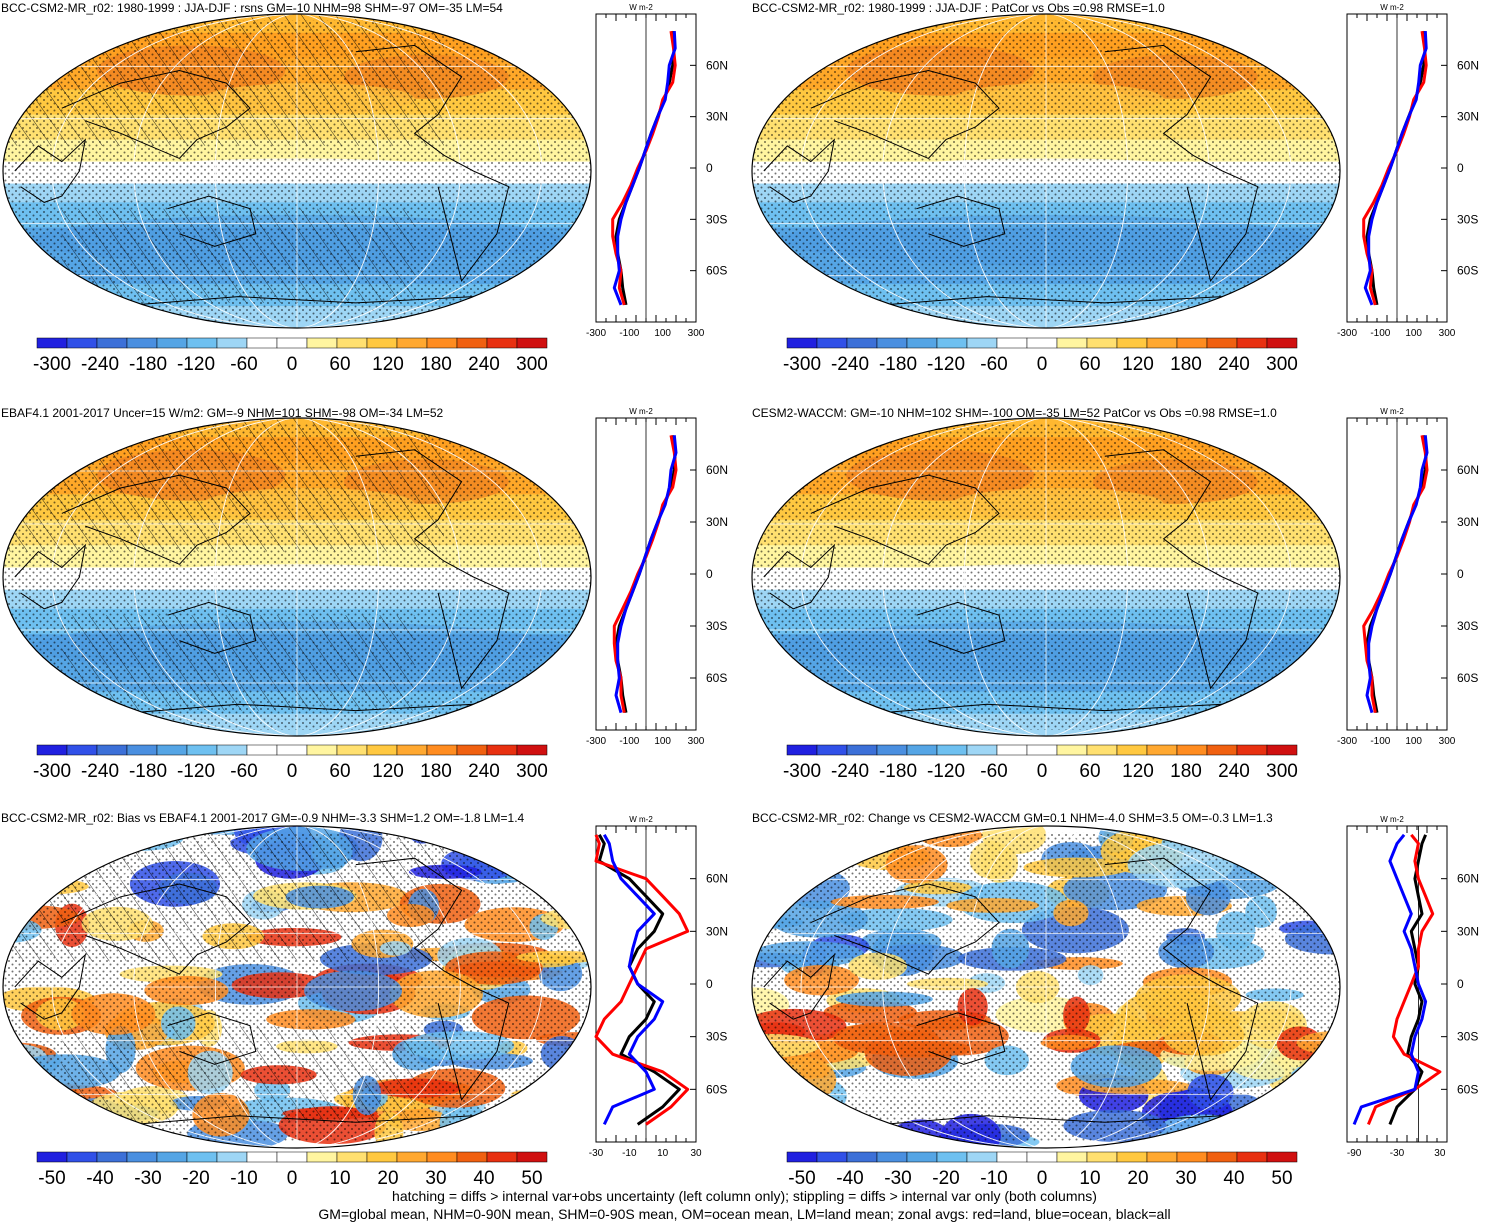 Image resolution: width=1489 pixels, height=1222 pixels. What do you see at coordinates (51, 1176) in the screenshot?
I see `colorbar-tick-label: -50` at bounding box center [51, 1176].